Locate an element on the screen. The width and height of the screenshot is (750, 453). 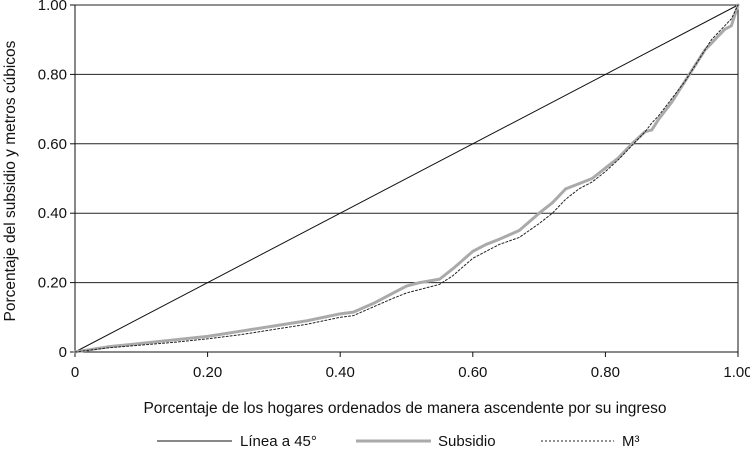
legend-label-linea-45: Línea a 45° is located at coordinates (278, 440).